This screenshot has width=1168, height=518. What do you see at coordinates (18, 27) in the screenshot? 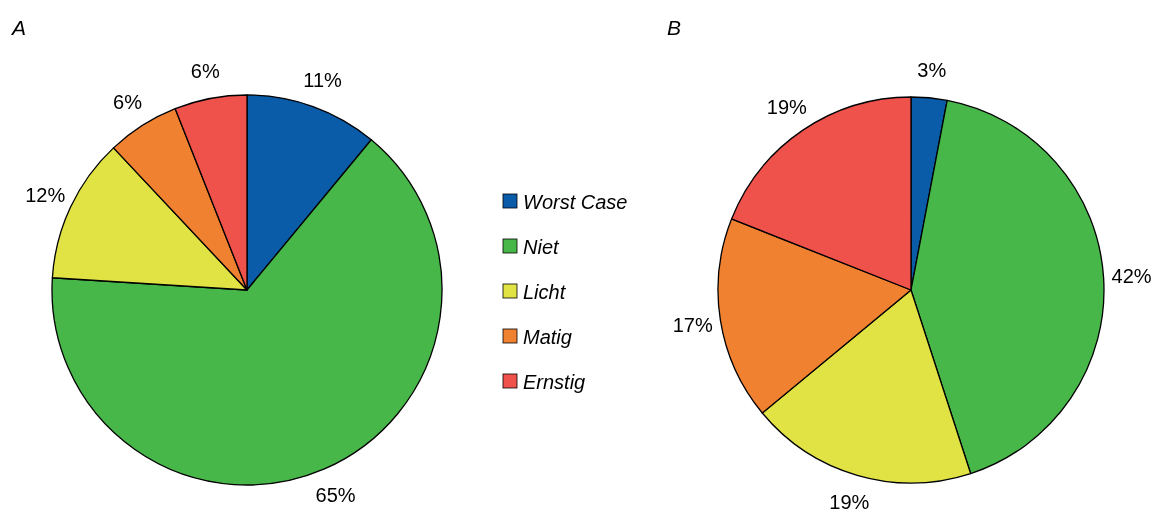
I see `chart-title: A` at bounding box center [18, 27].